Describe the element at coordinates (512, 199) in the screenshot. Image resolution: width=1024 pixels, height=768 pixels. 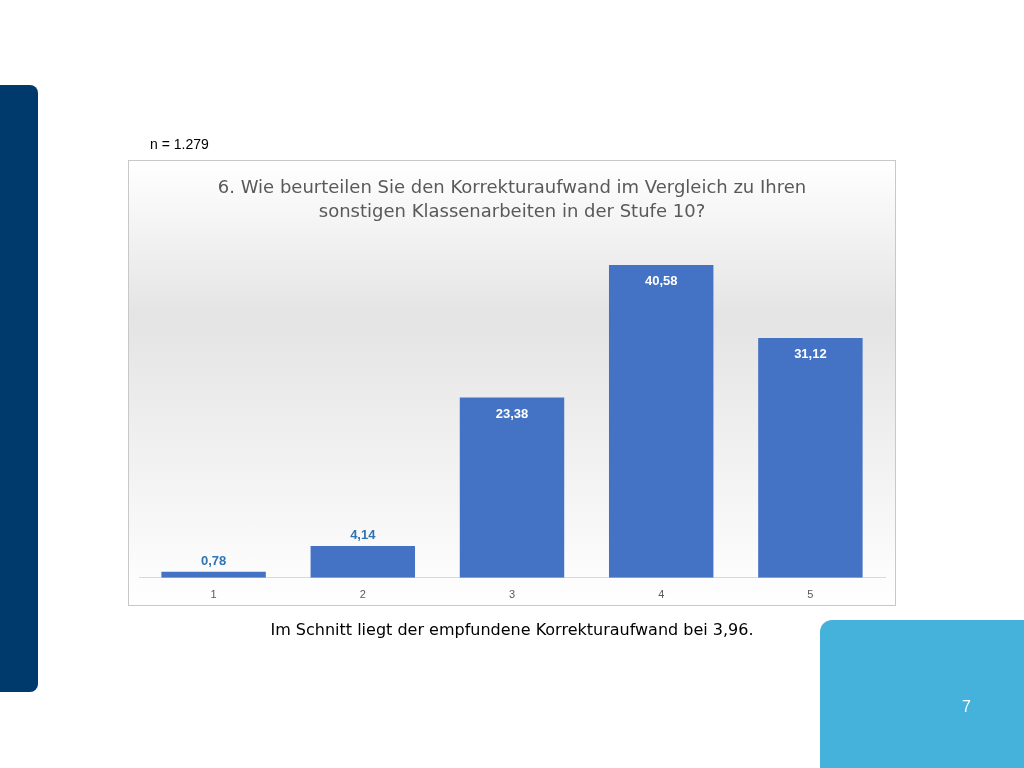
I see `chart-title: 6. Wie beurteilen Sie den Korrekturaufwand im Vergleich zu Ihren sonstigen Klassenarbeiten in der Stufe 10?` at that location.